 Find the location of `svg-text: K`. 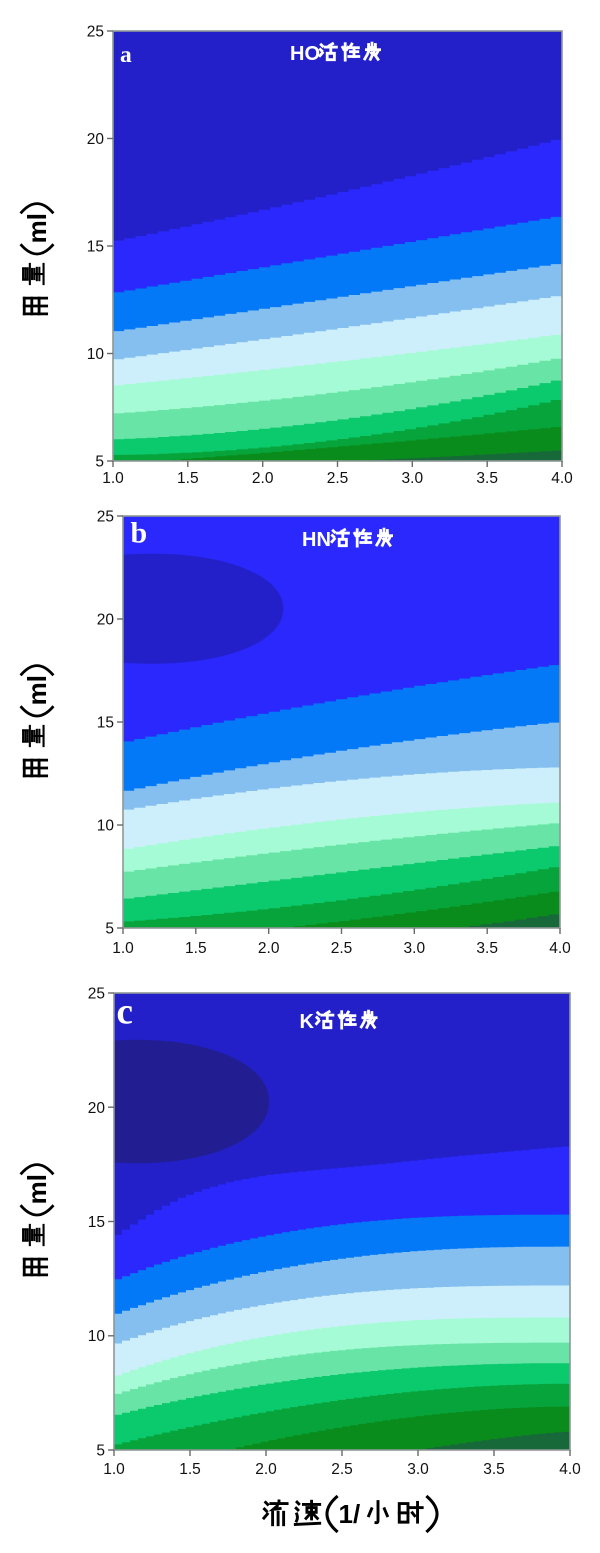

svg-text: K is located at coordinates (307, 1022).